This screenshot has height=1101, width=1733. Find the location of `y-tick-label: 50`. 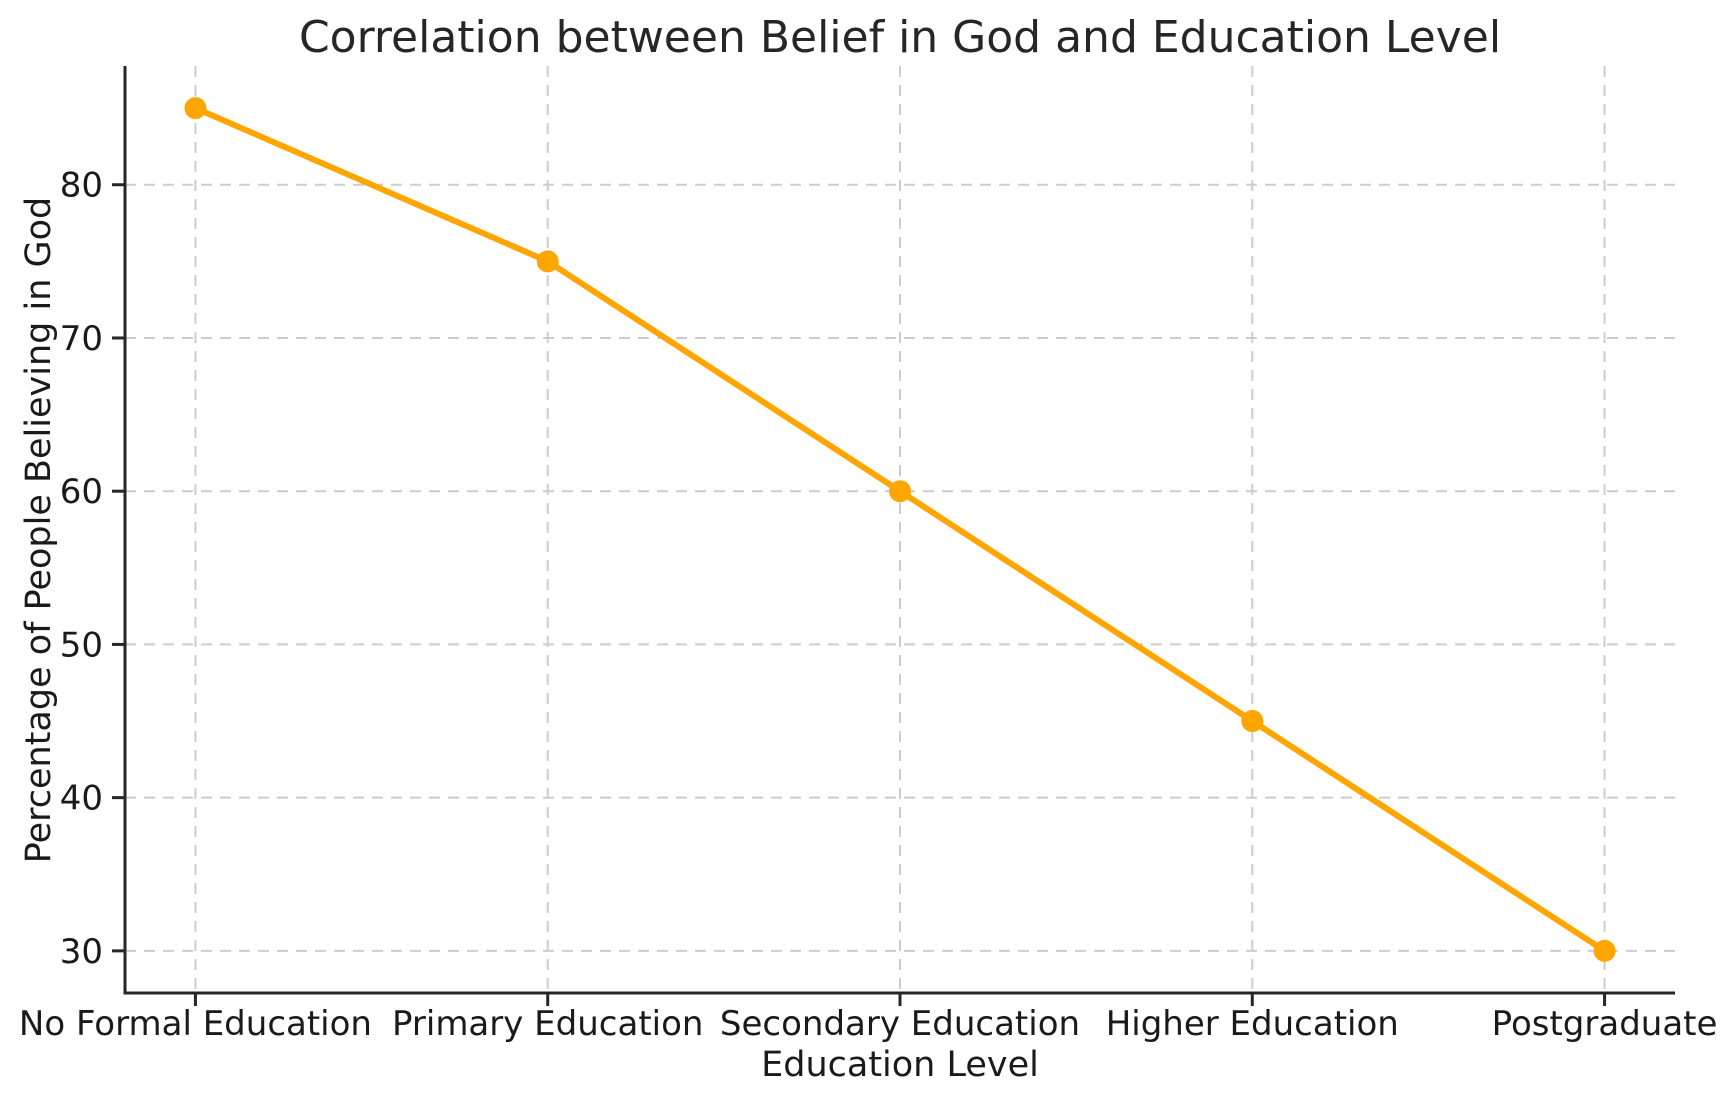

y-tick-label: 50 is located at coordinates (81, 645).